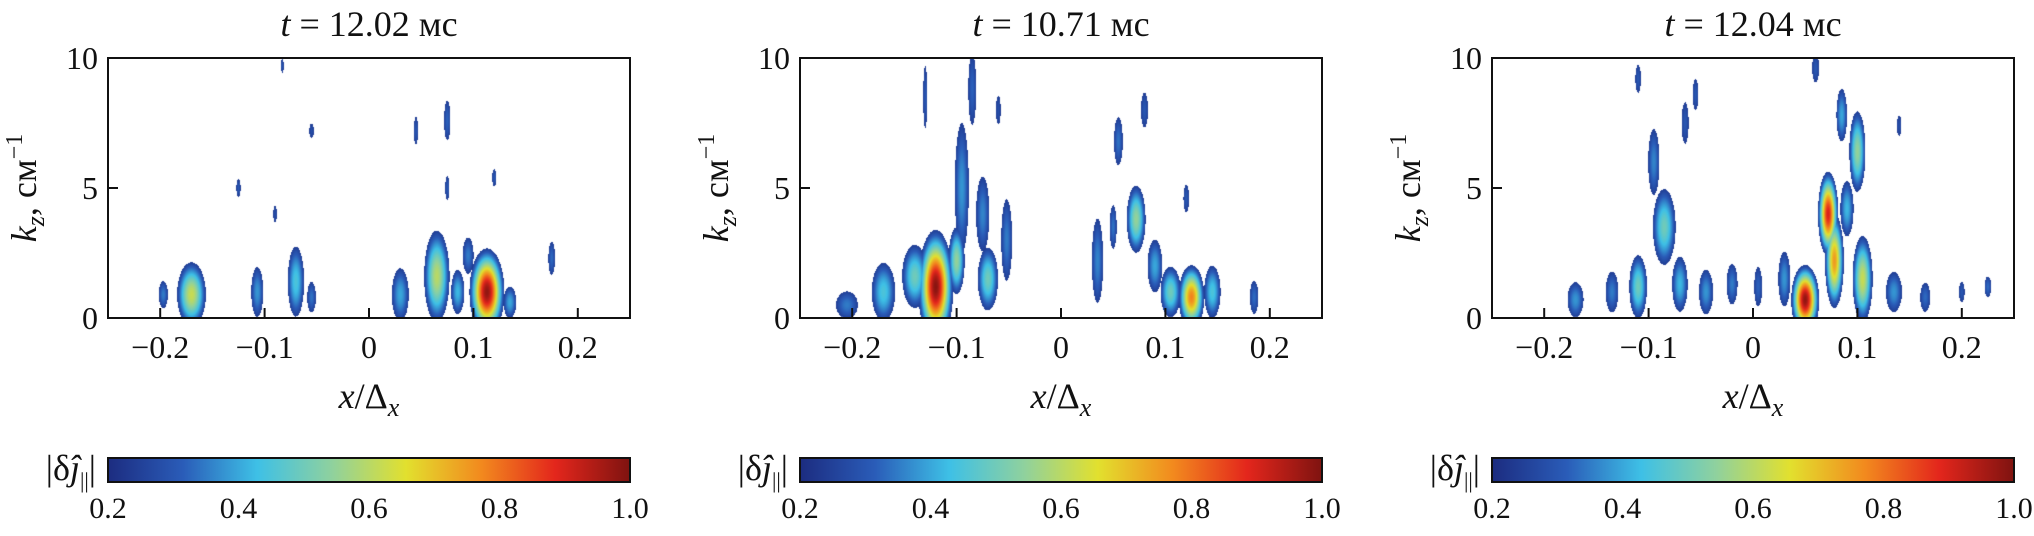 The width and height of the screenshot is (2034, 536). What do you see at coordinates (1060, 24) in the screenshot?
I see `panel-title: t = 10.71 мс` at bounding box center [1060, 24].